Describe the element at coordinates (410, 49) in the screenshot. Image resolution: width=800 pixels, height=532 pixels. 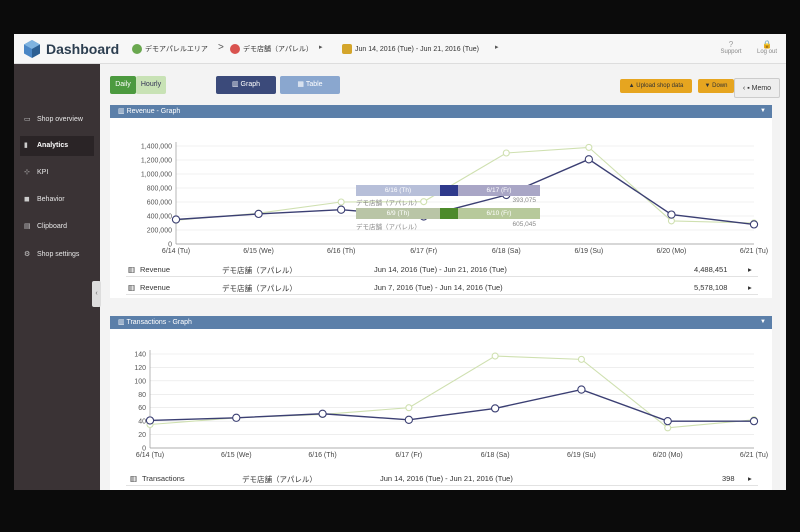
I see `breadcrumb-date: Jun 14, 2016 (Tue) - Jun 21, 2016 (Tue)` at that location.